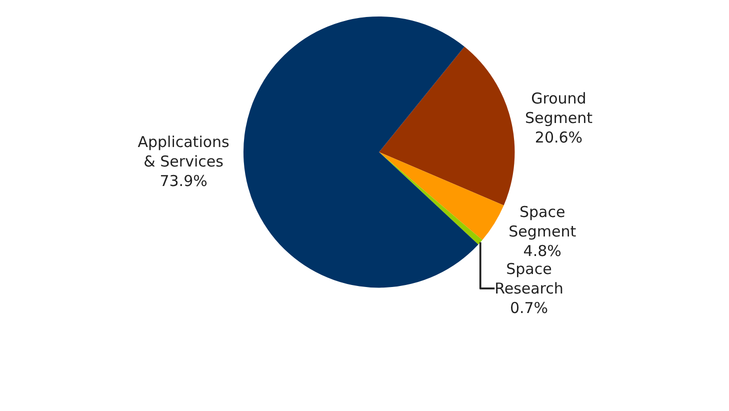  Describe the element at coordinates (542, 221) in the screenshot. I see `slice-label: Space Segment` at that location.